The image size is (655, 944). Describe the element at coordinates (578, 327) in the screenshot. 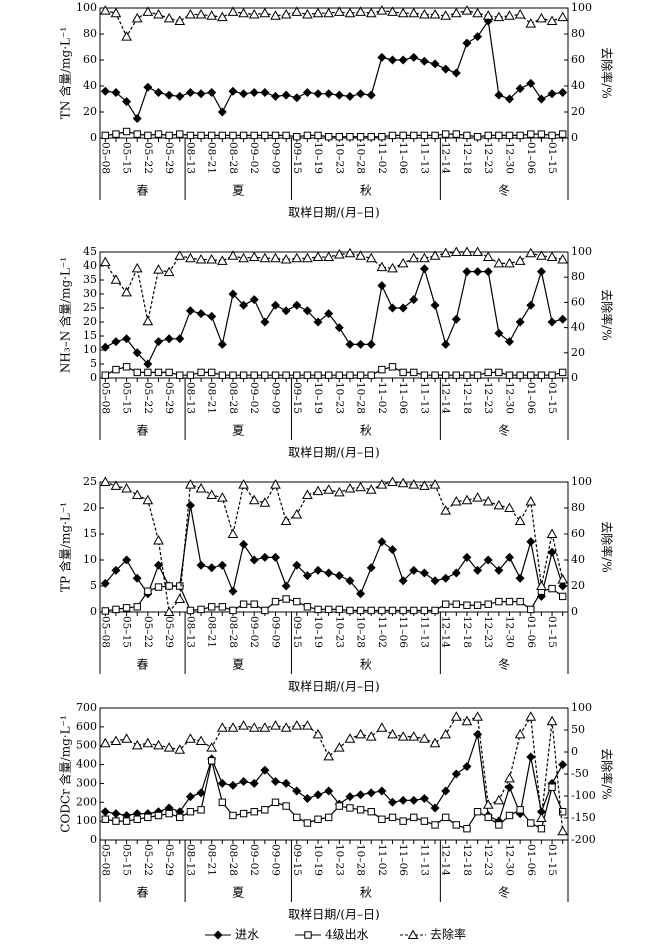

I see `y2-tick-label: 40` at that location.